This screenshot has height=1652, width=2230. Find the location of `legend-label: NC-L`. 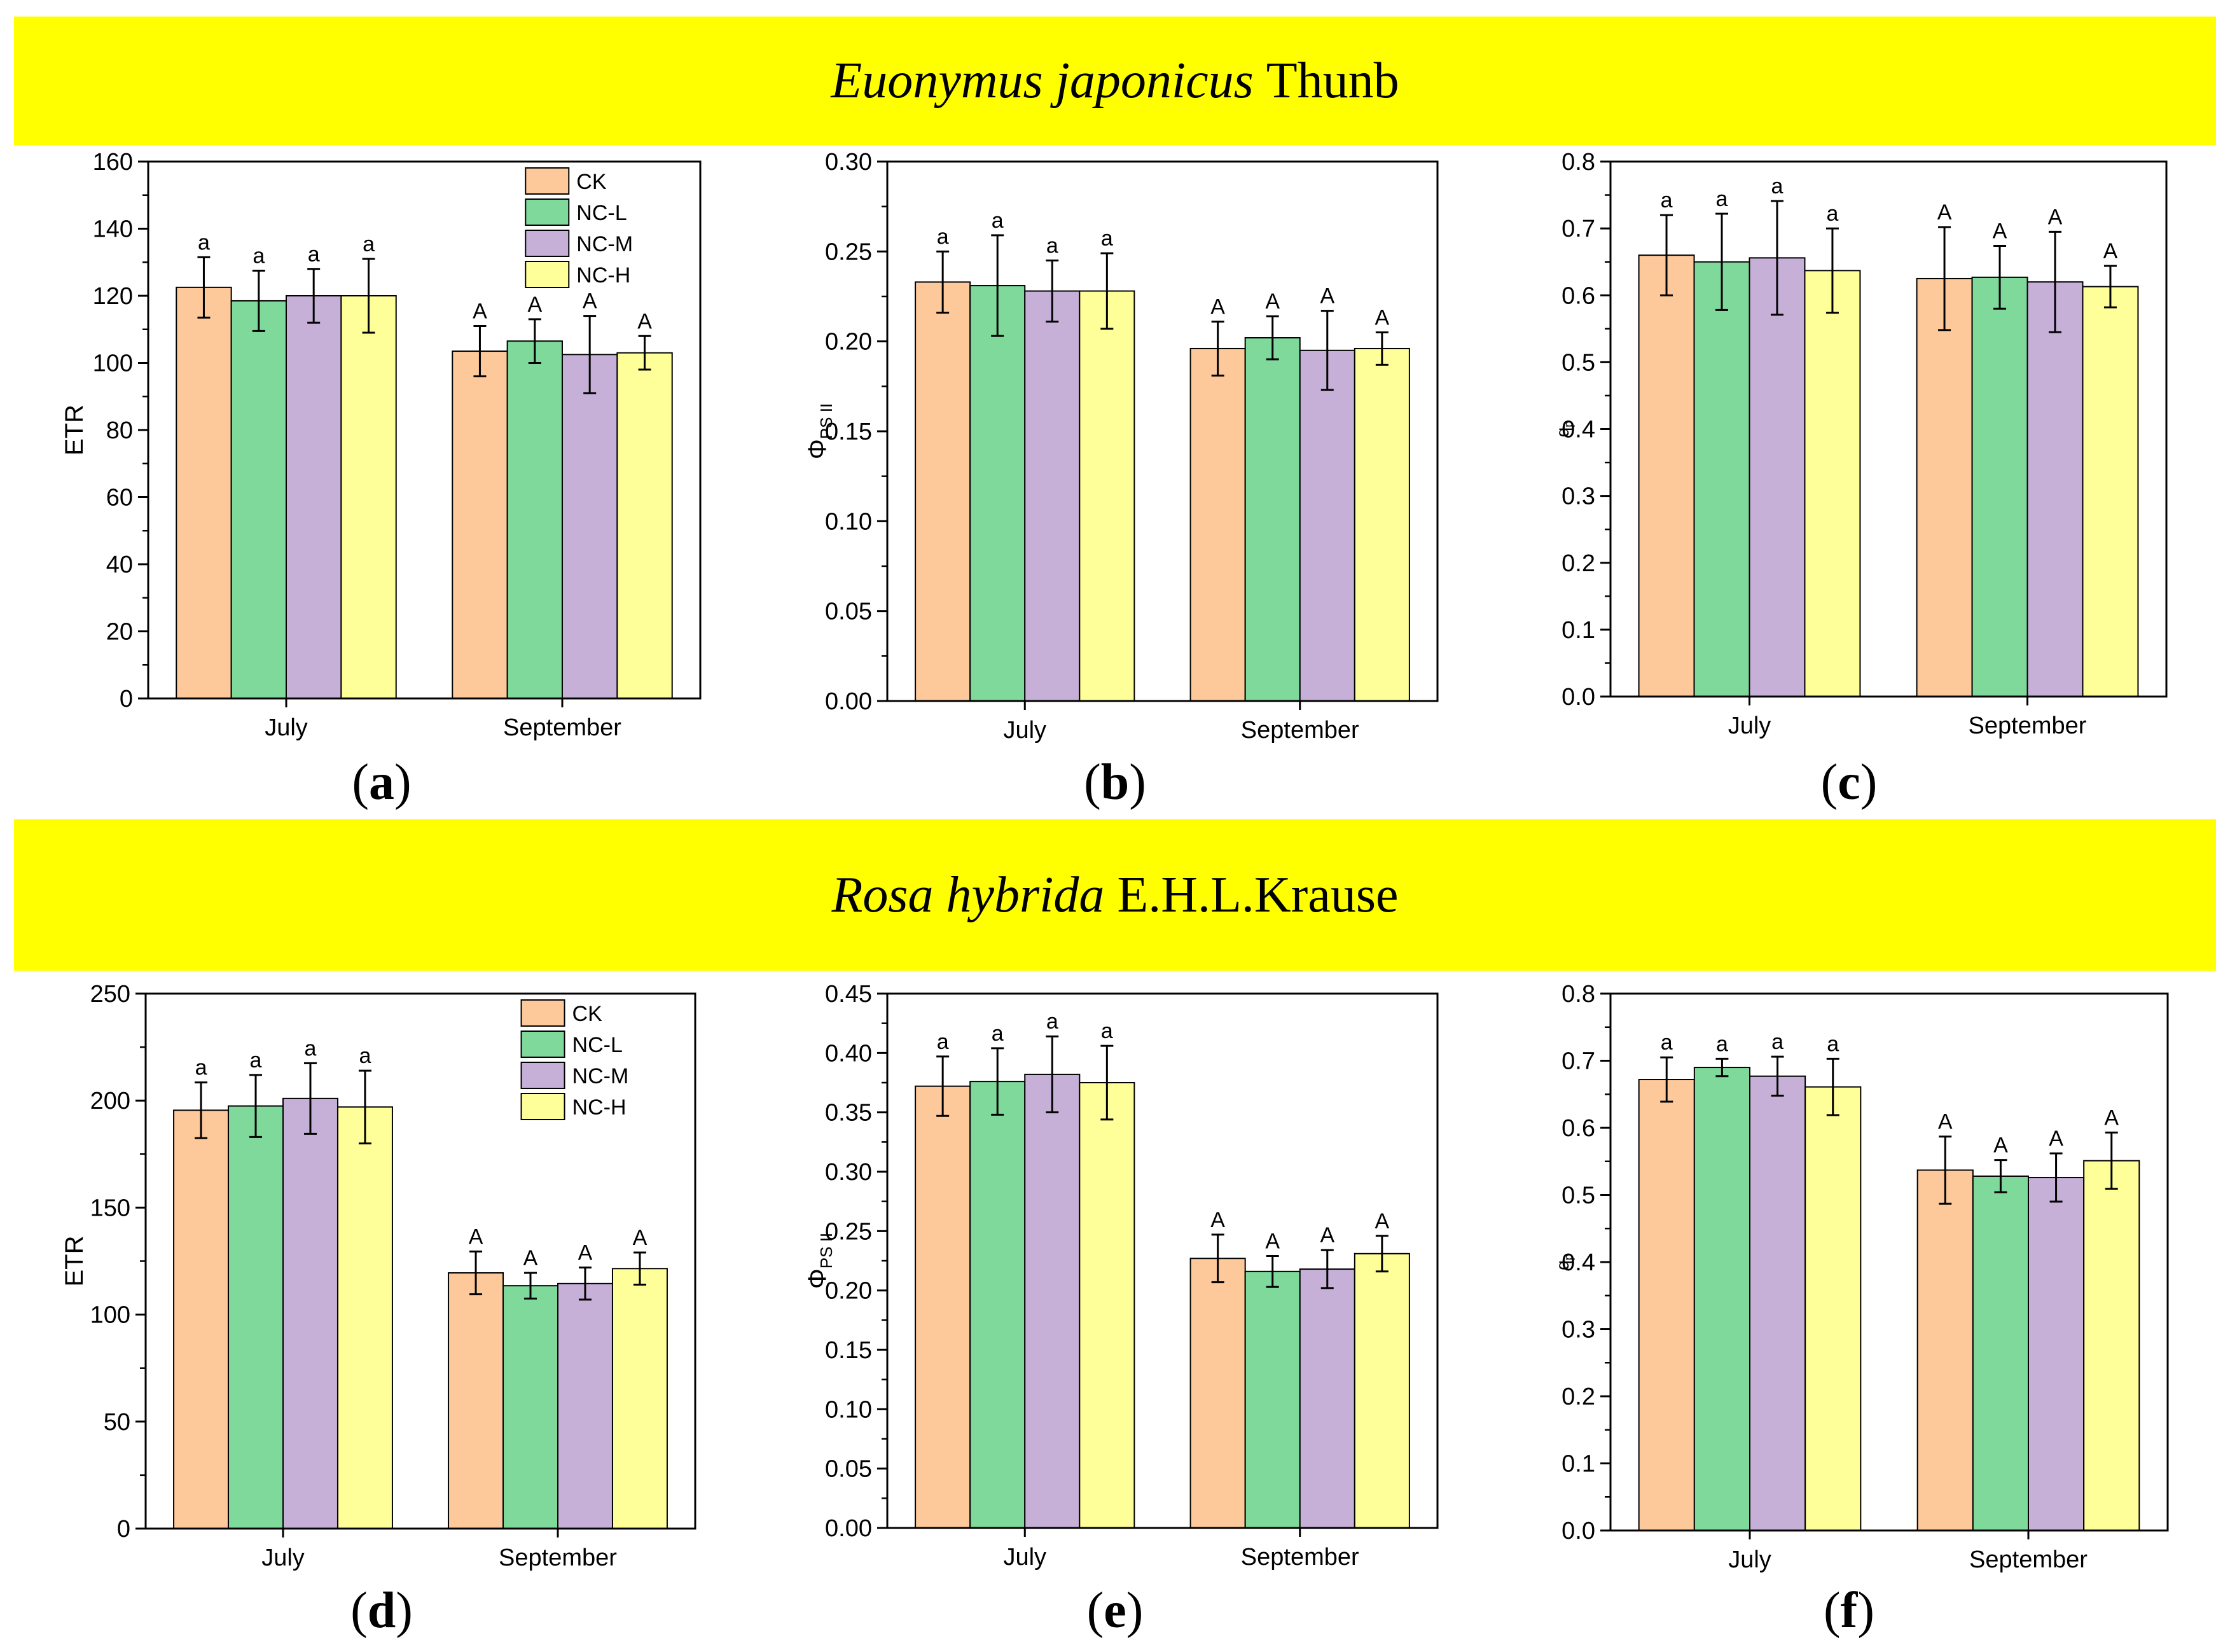

legend-label: NC-L is located at coordinates (597, 1045).